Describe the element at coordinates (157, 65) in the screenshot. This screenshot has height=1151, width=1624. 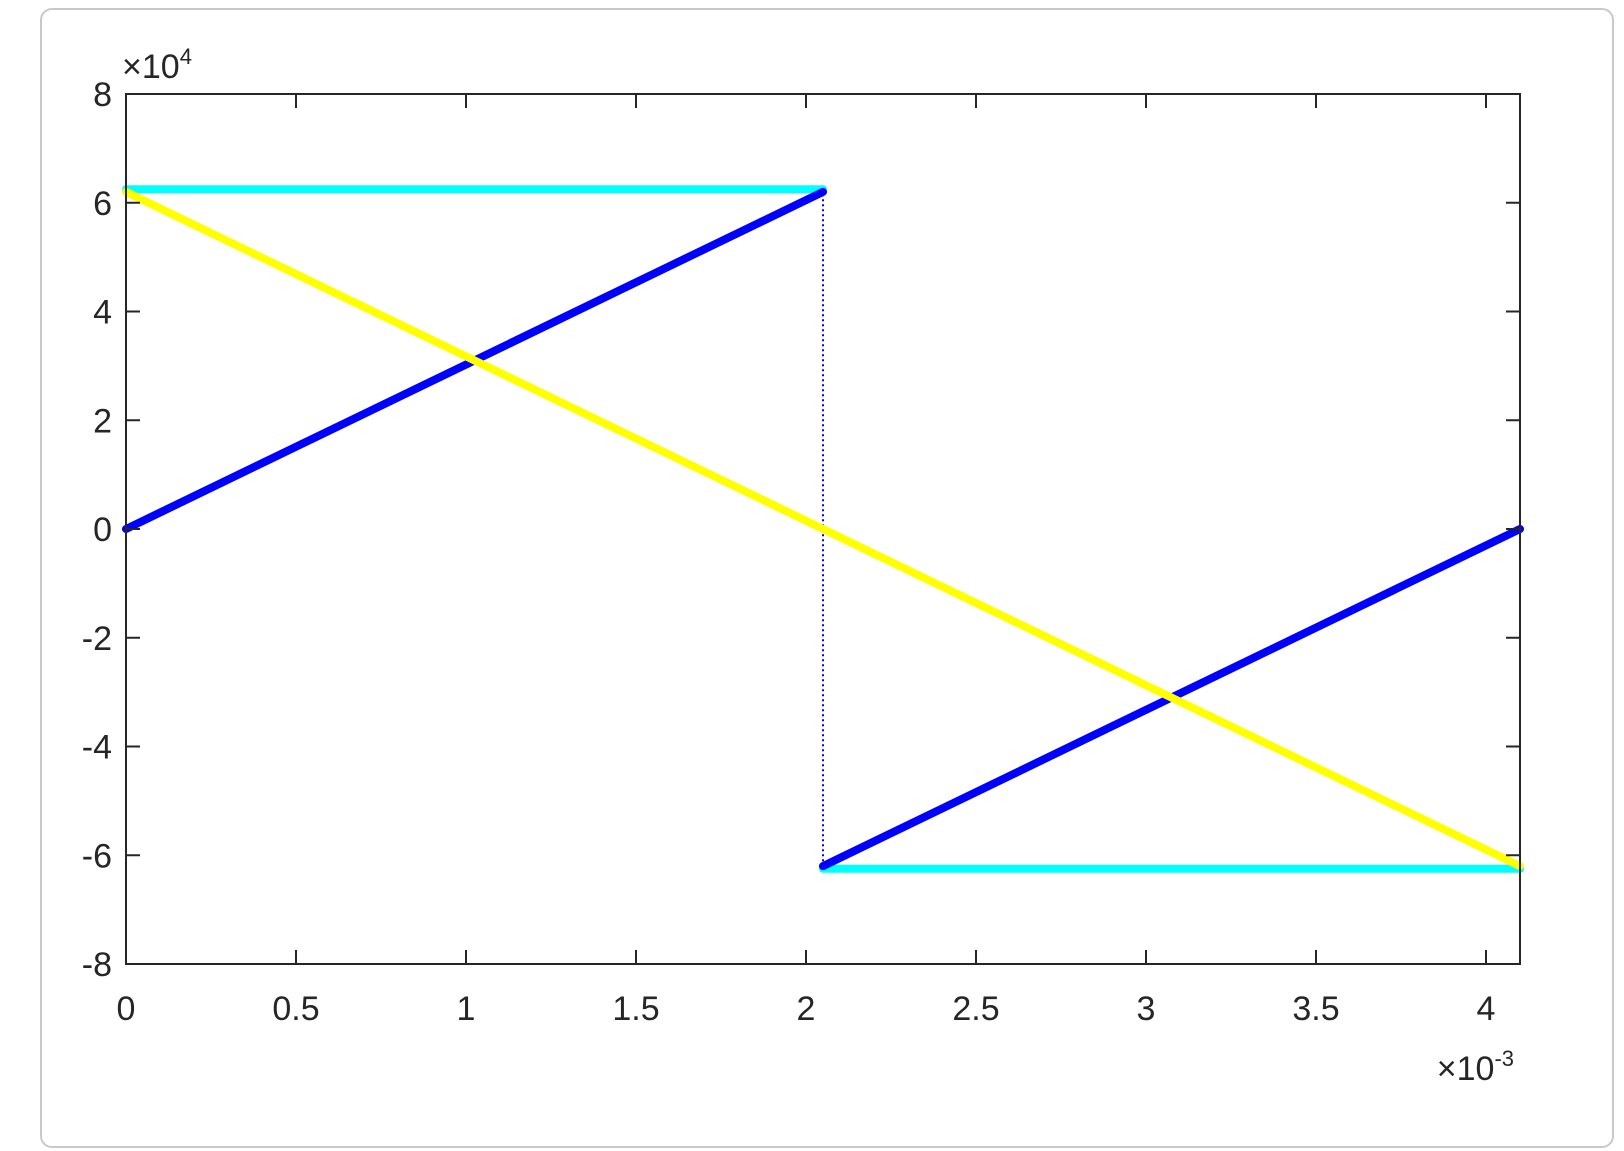
I see `y-axis-exponent: ×10⁴` at that location.